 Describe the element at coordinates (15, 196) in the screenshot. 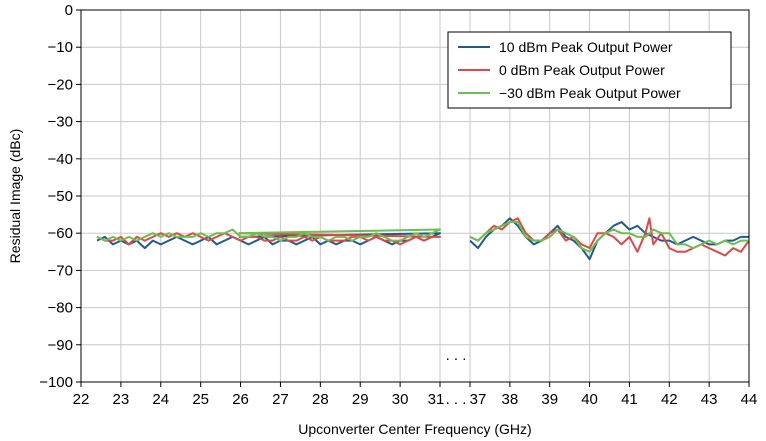

I see `y-axis-title: Residual Image (dBc)` at that location.